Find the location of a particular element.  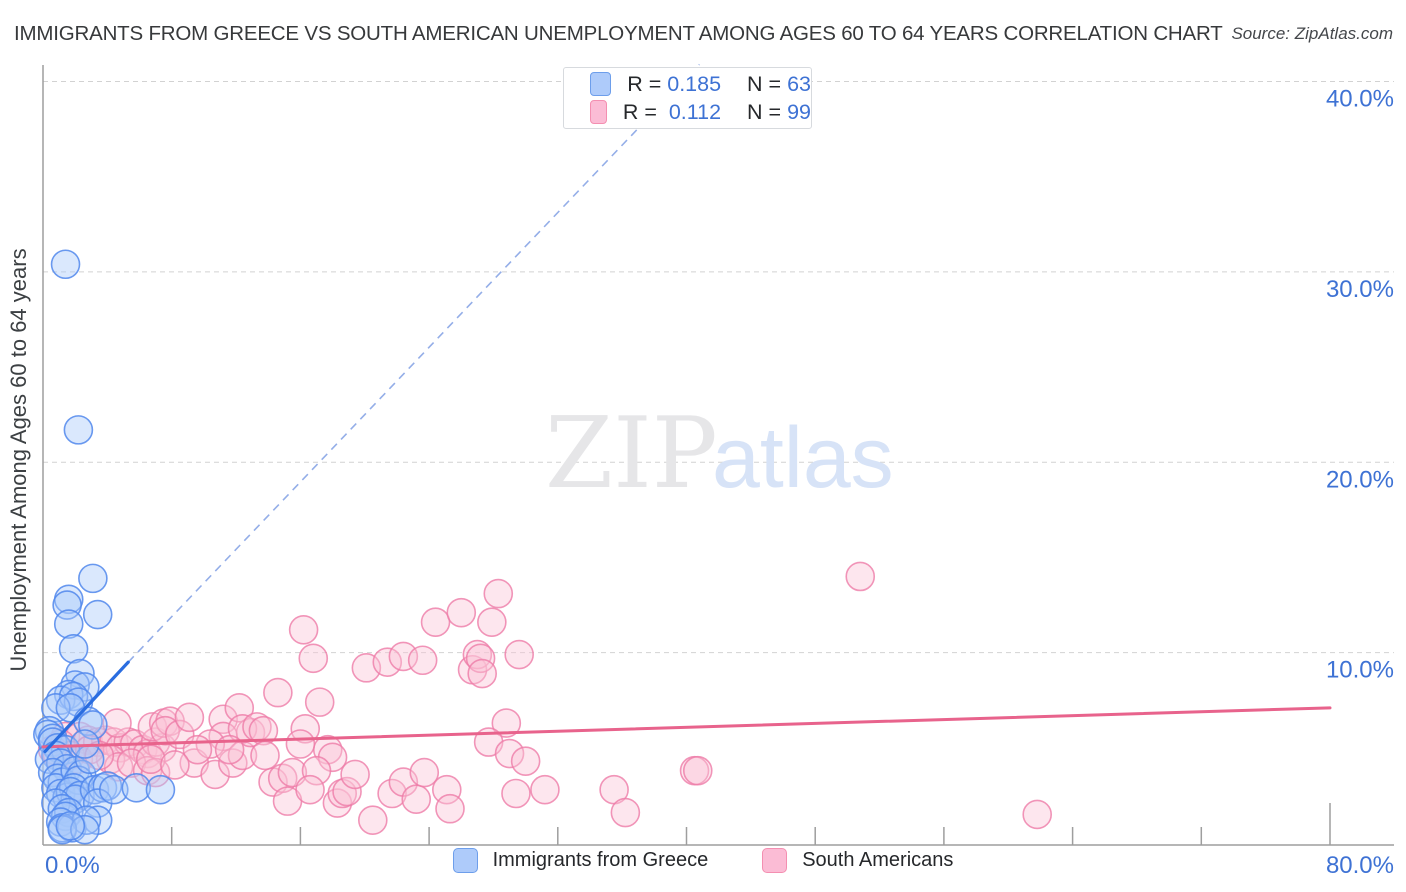

x-min-label: 0.0% is located at coordinates (72, 865).